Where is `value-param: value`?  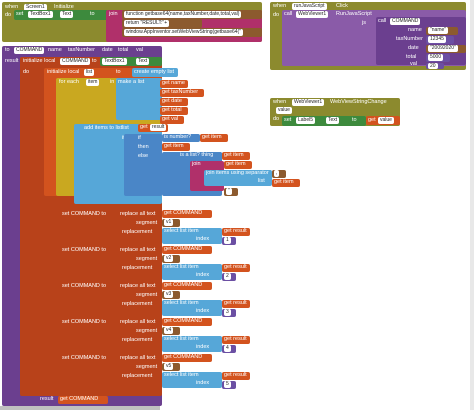
value-param: value is located at coordinates (284, 110).